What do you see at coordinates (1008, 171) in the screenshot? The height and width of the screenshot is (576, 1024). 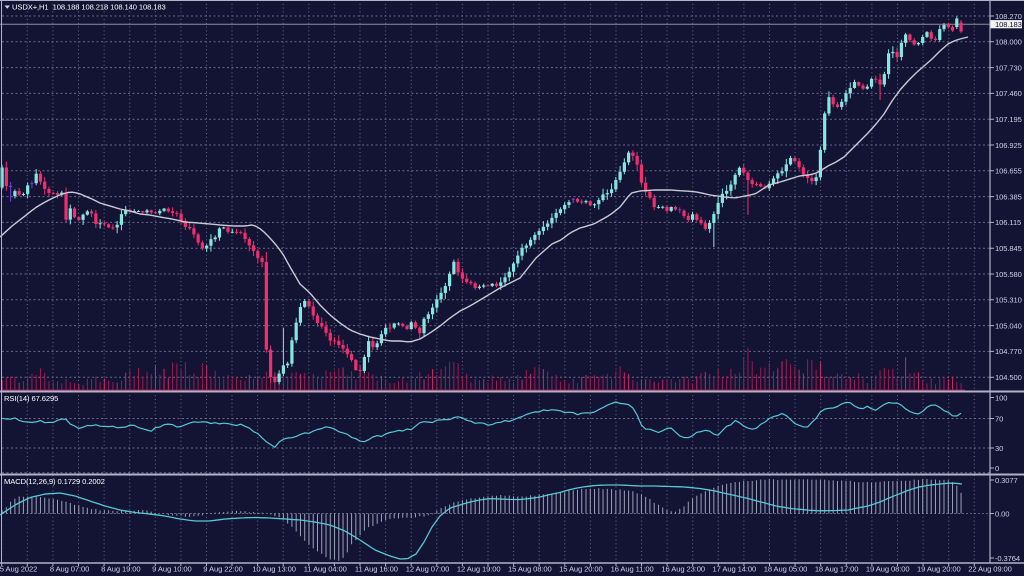 I see `svg-text: 106.655` at bounding box center [1008, 171].